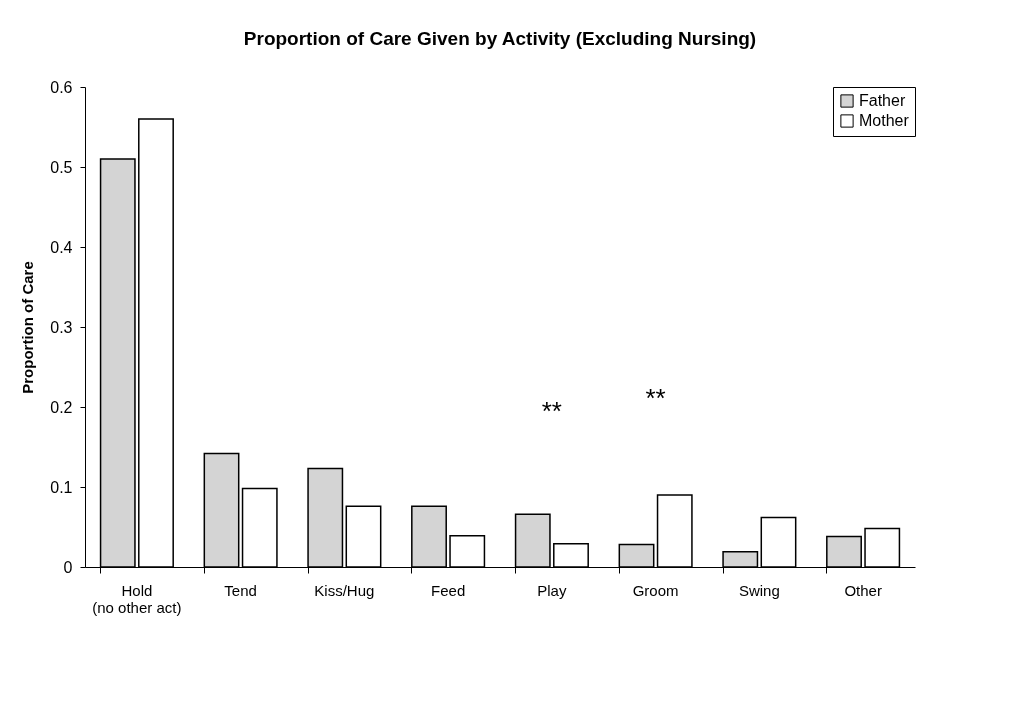 Image resolution: width=1034 pixels, height=707 pixels. Describe the element at coordinates (28, 327) in the screenshot. I see `y-axis-title: Proportion of Care` at that location.